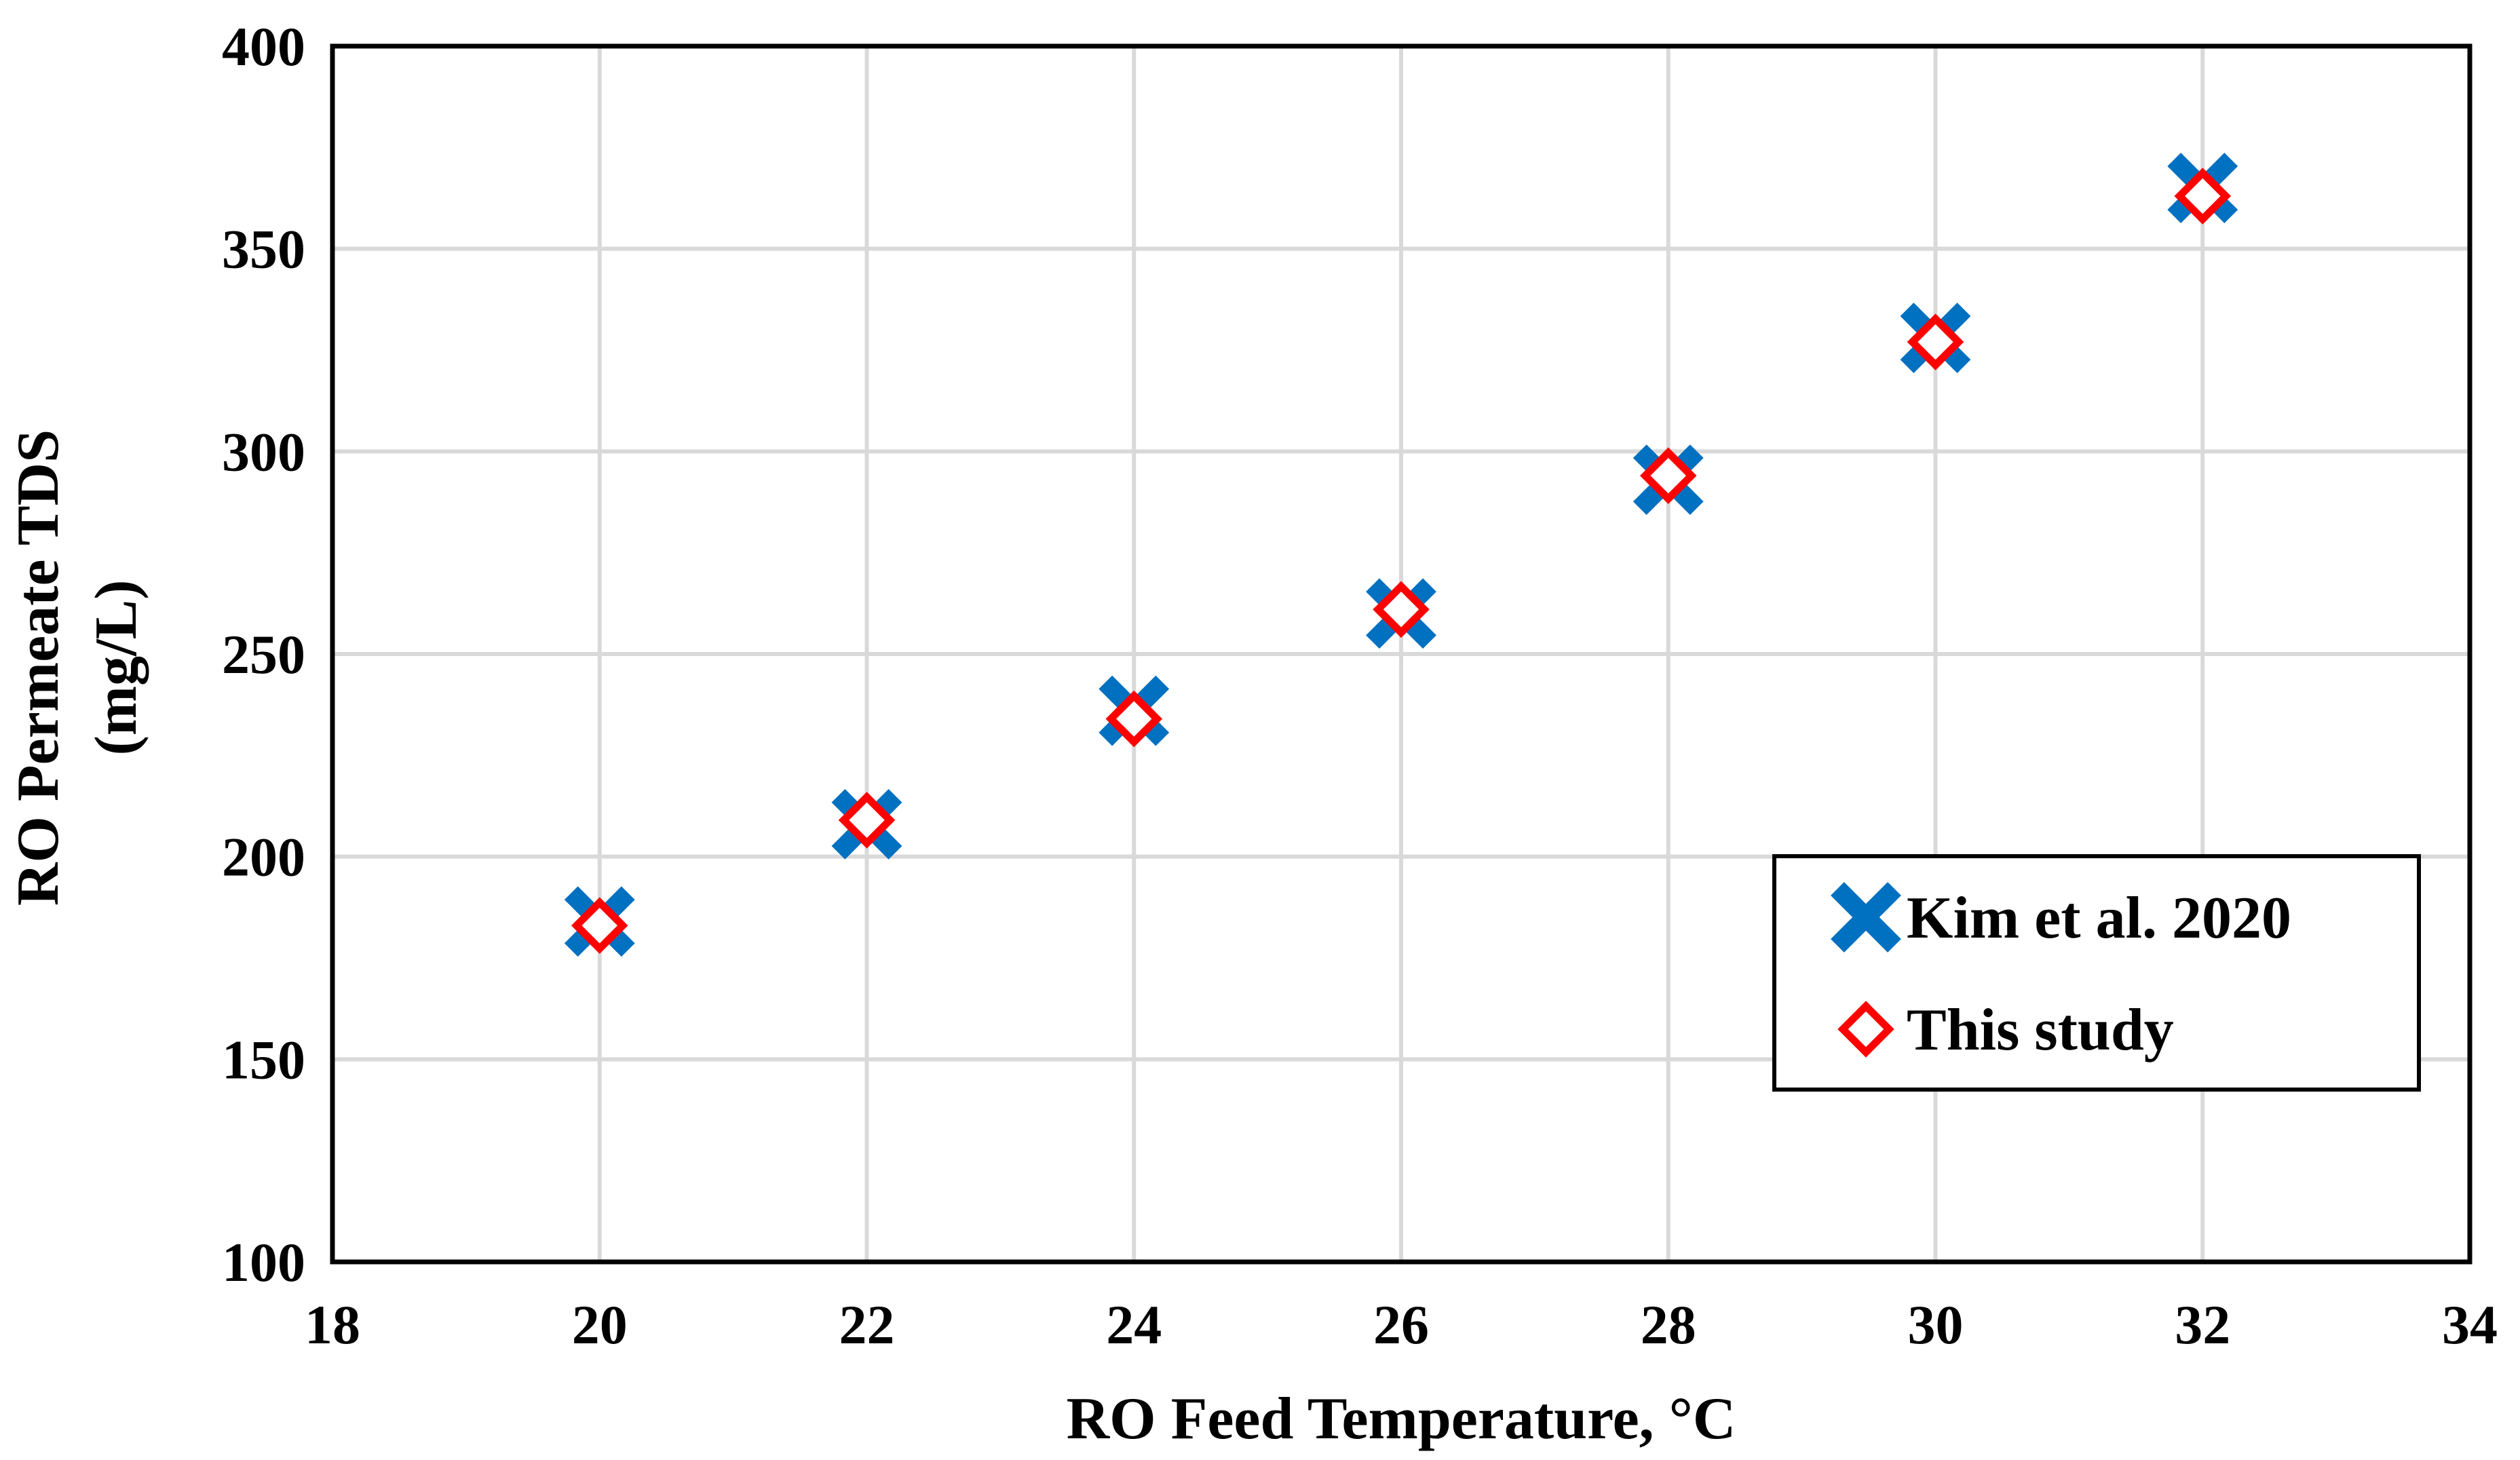 This screenshot has width=2520, height=1460. Describe the element at coordinates (2202, 1325) in the screenshot. I see `x-tick-label: 32` at that location.